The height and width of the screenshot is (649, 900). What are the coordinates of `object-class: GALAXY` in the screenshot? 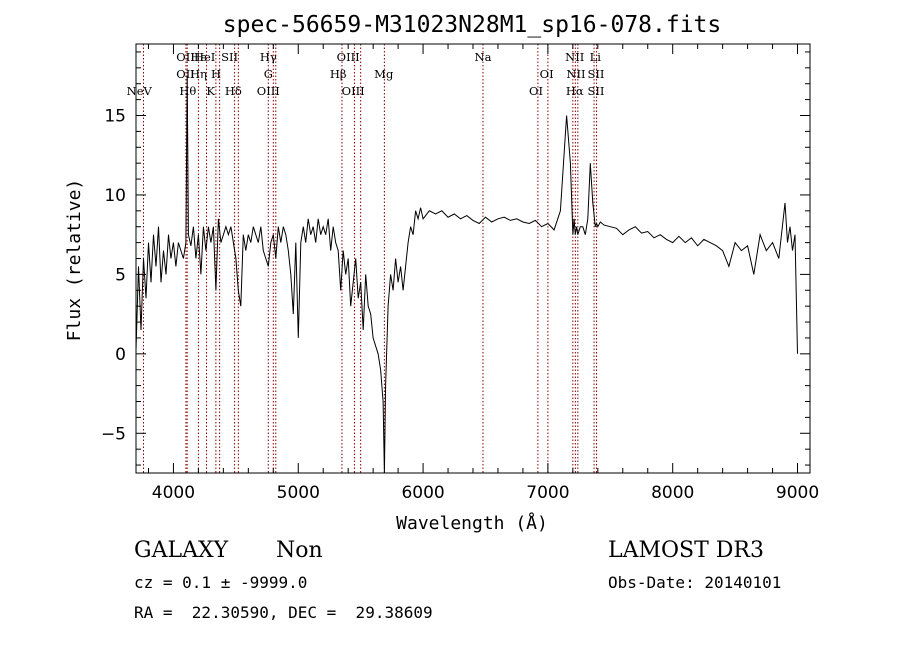 It's located at (181, 550).